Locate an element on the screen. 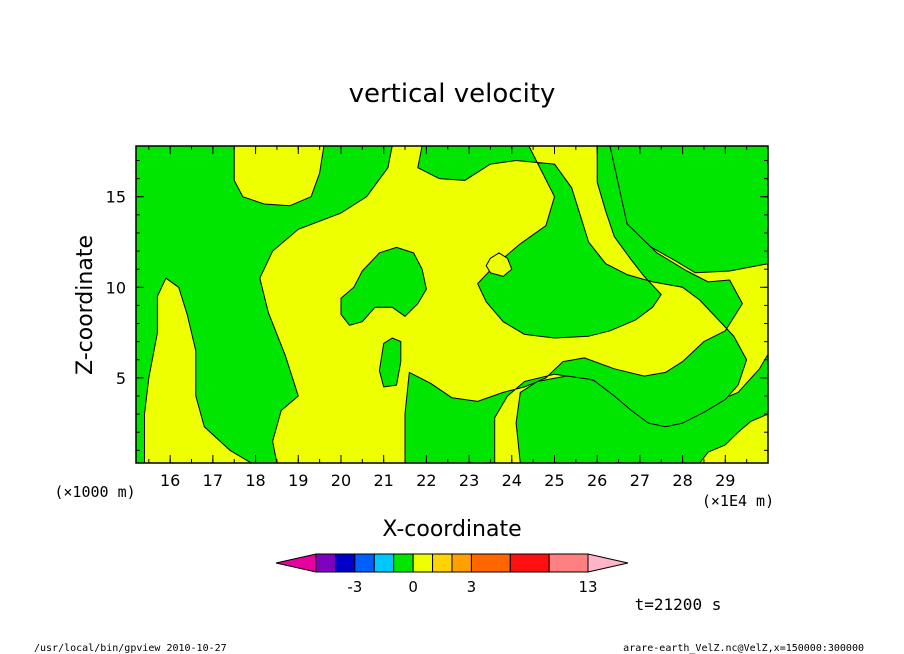 The height and width of the screenshot is (654, 904). colorbar is located at coordinates (452, 563).